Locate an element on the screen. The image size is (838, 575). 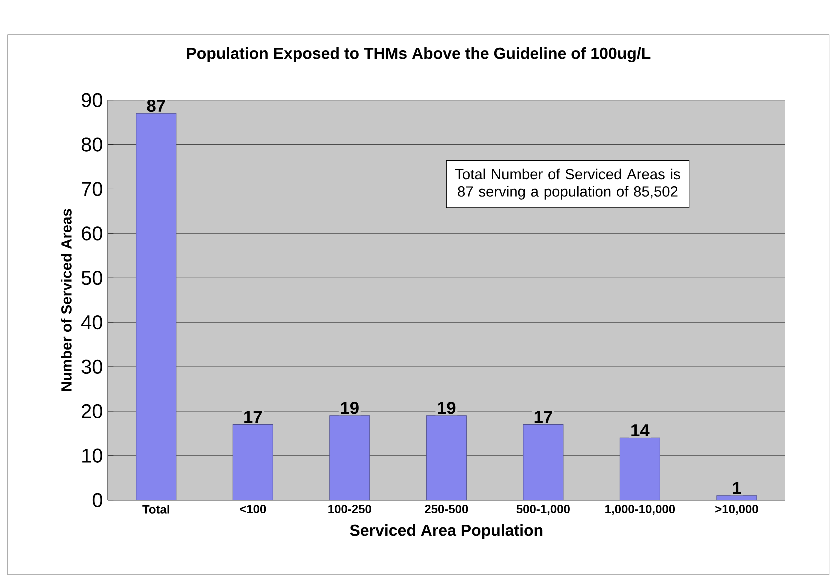
y-tick-label: 90 is located at coordinates (92, 100).